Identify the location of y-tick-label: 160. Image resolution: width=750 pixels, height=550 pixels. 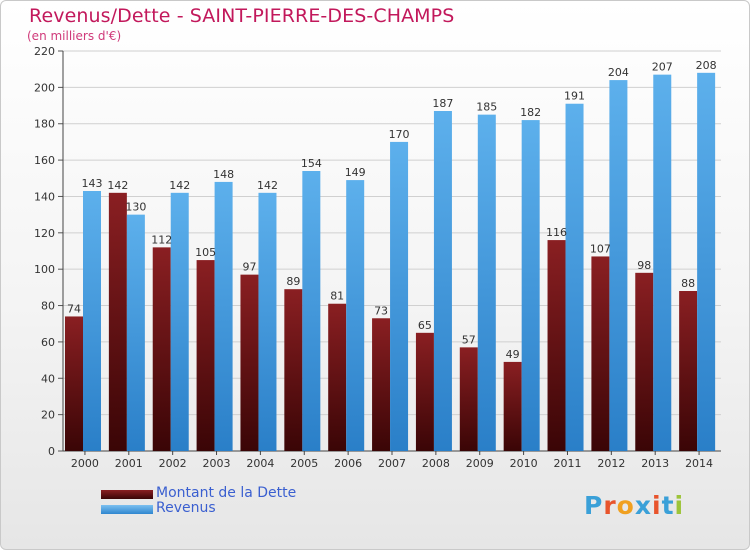
(44, 160).